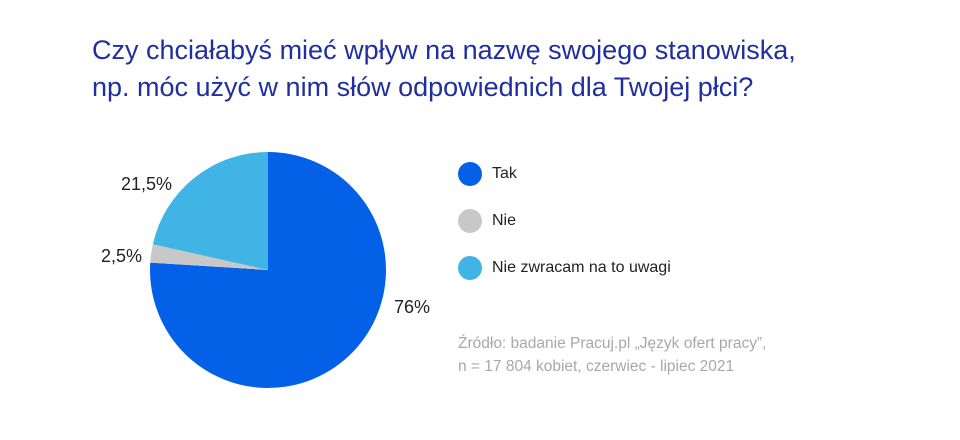 This screenshot has width=960, height=440. I want to click on chart-legend: Tak Nie Nie zwracam na to uwagi, so click(564, 232).